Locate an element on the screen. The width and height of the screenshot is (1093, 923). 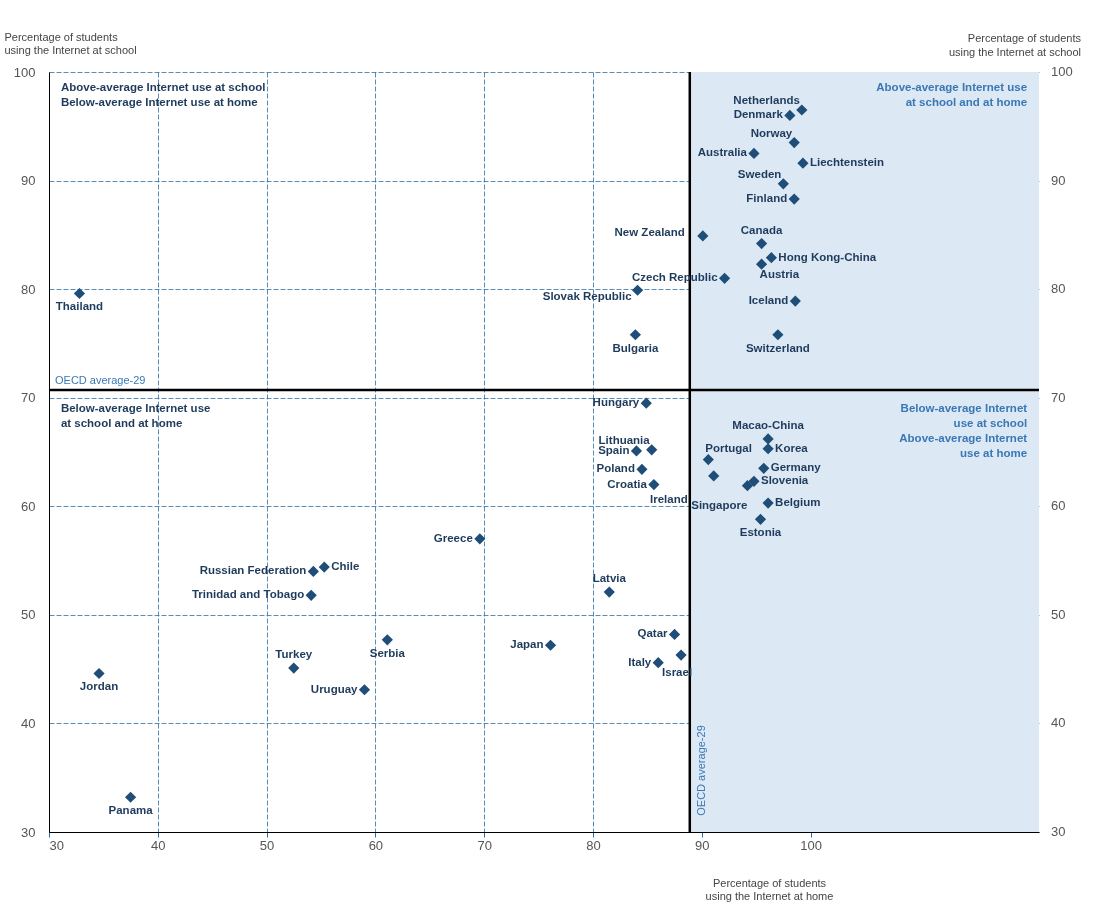
annotation: Below-average Internet use at school Above-average Internet use at home is located at coordinates (963, 430).